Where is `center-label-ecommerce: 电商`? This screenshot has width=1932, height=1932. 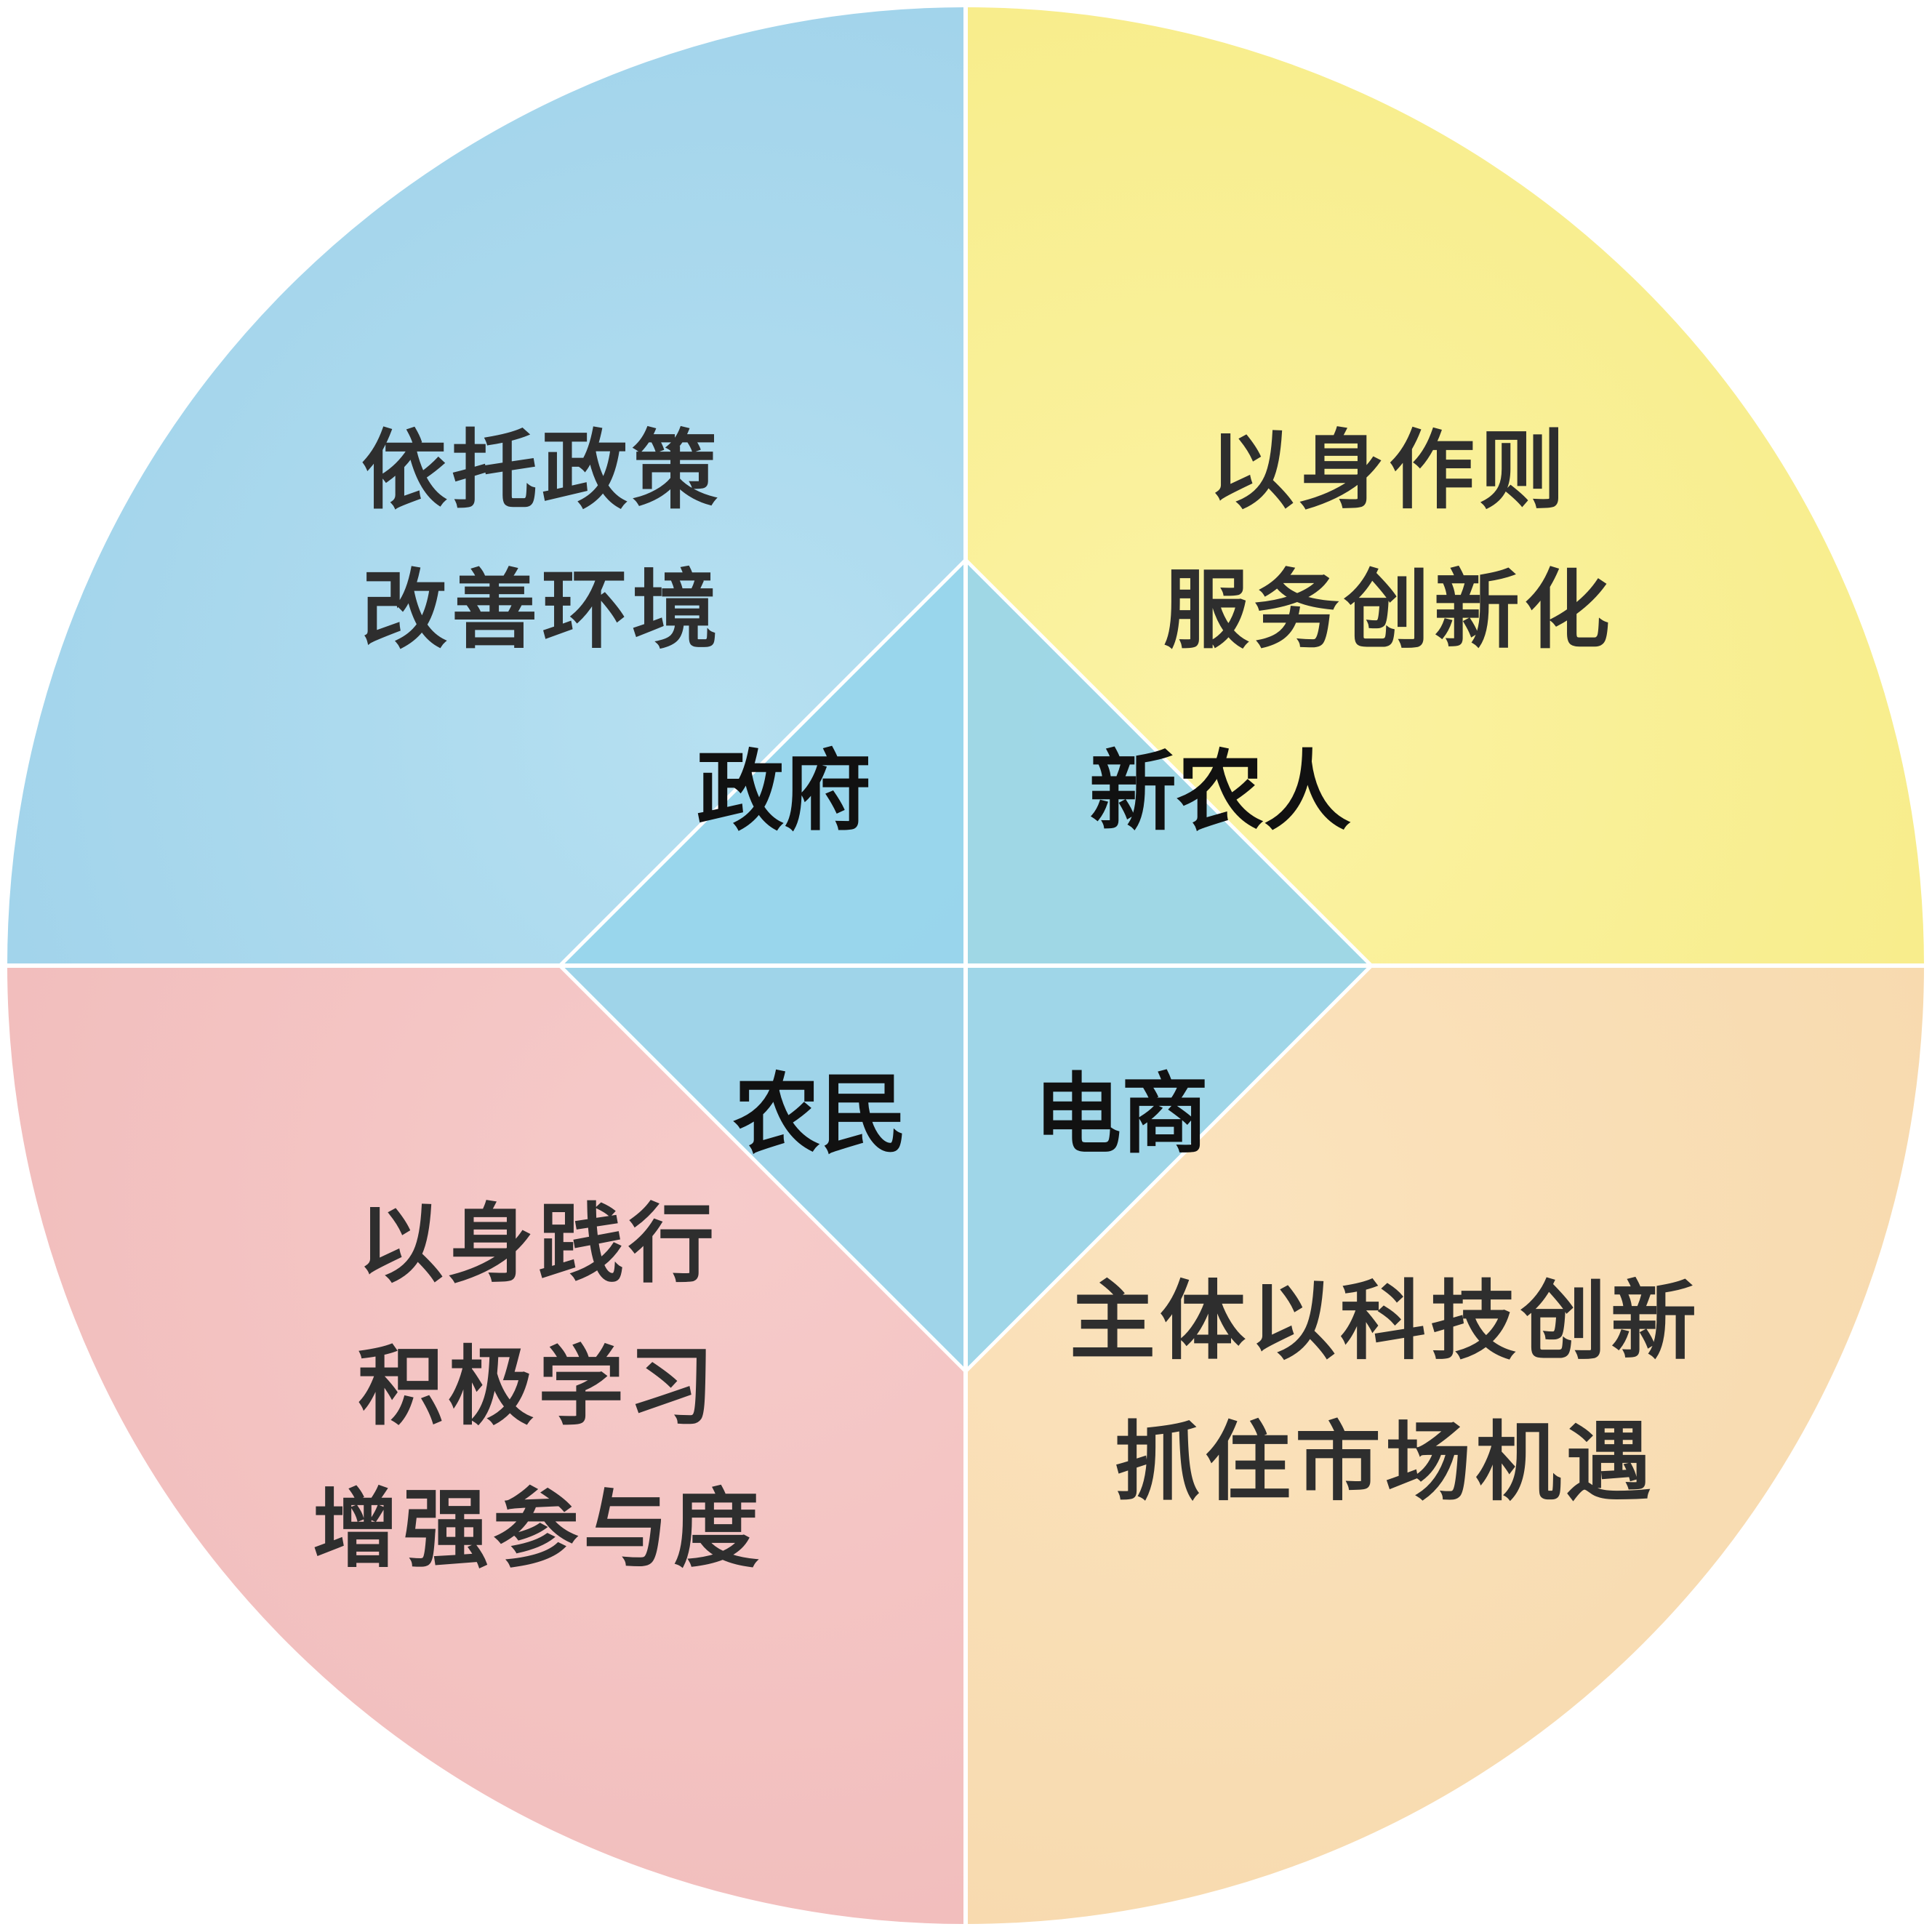
center-label-ecommerce: 电商 is located at coordinates (1121, 1115).